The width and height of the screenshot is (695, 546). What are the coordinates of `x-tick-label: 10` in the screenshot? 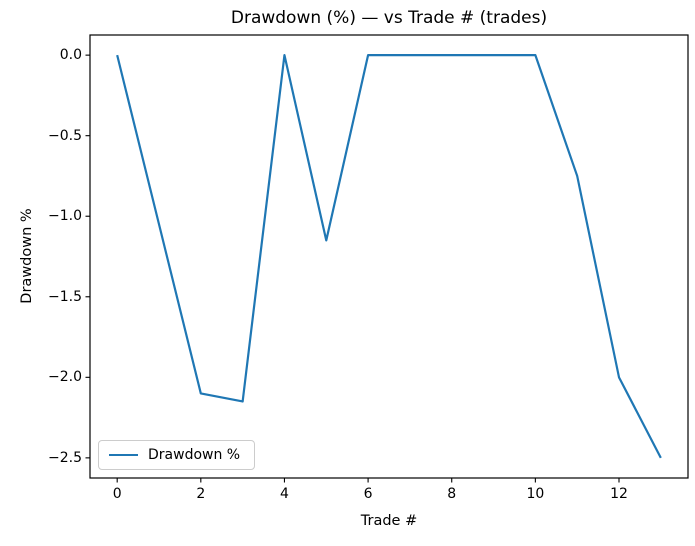 It's located at (535, 494).